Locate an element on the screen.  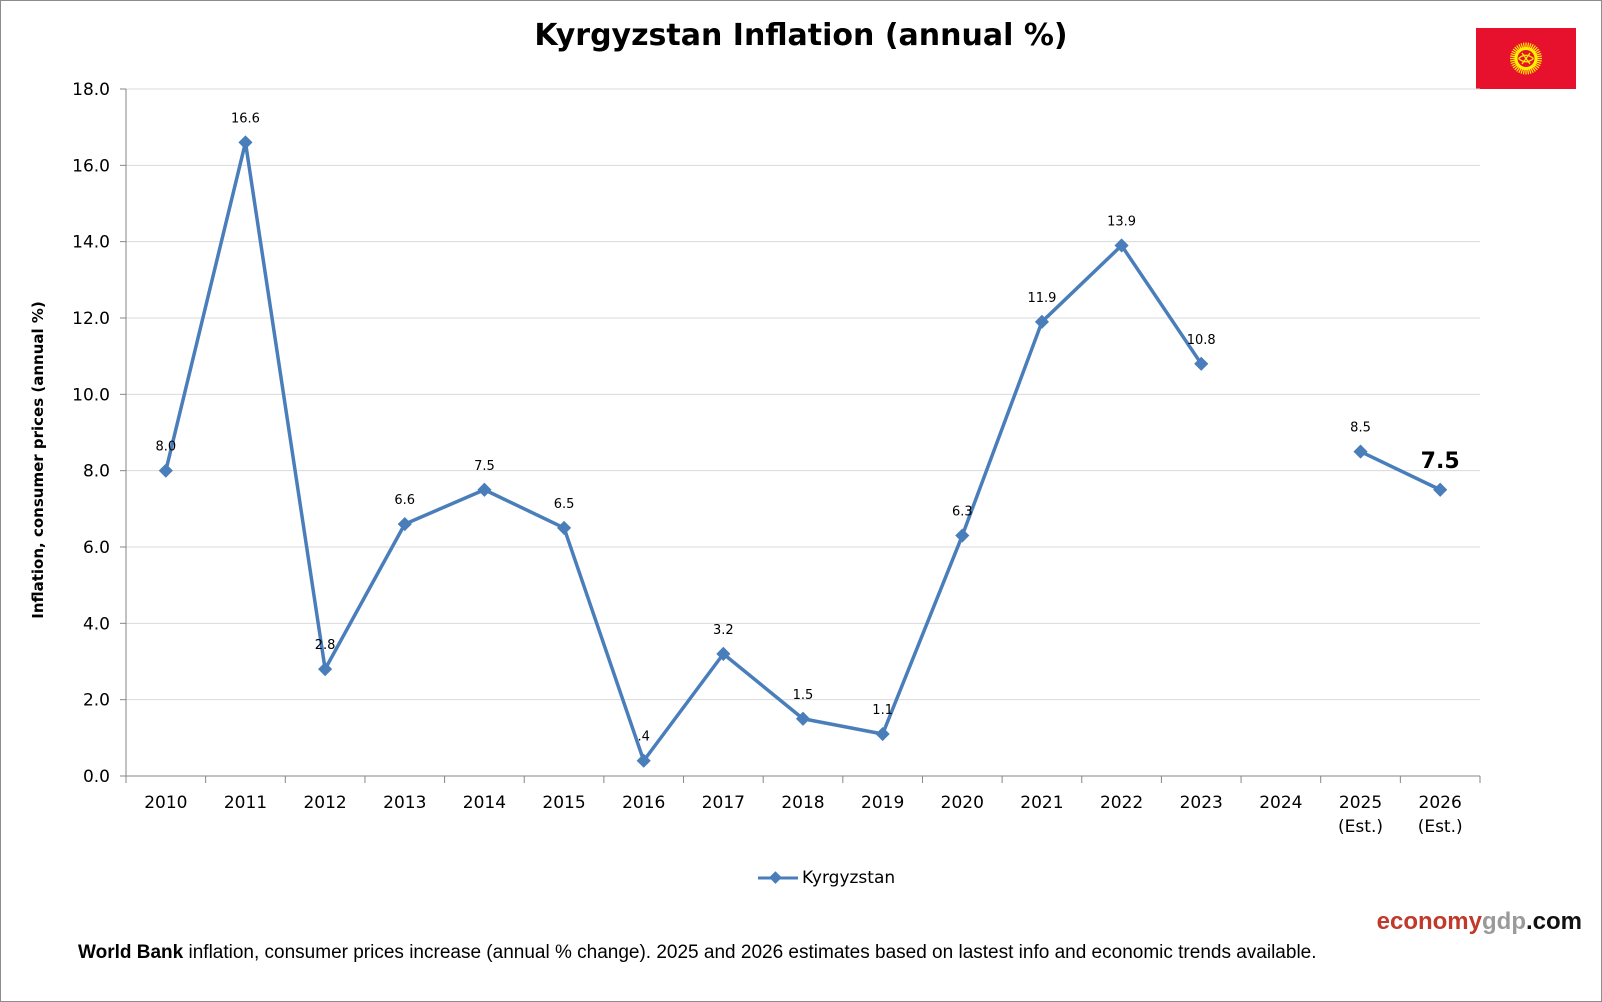
data-label: 6.5 is located at coordinates (564, 504).